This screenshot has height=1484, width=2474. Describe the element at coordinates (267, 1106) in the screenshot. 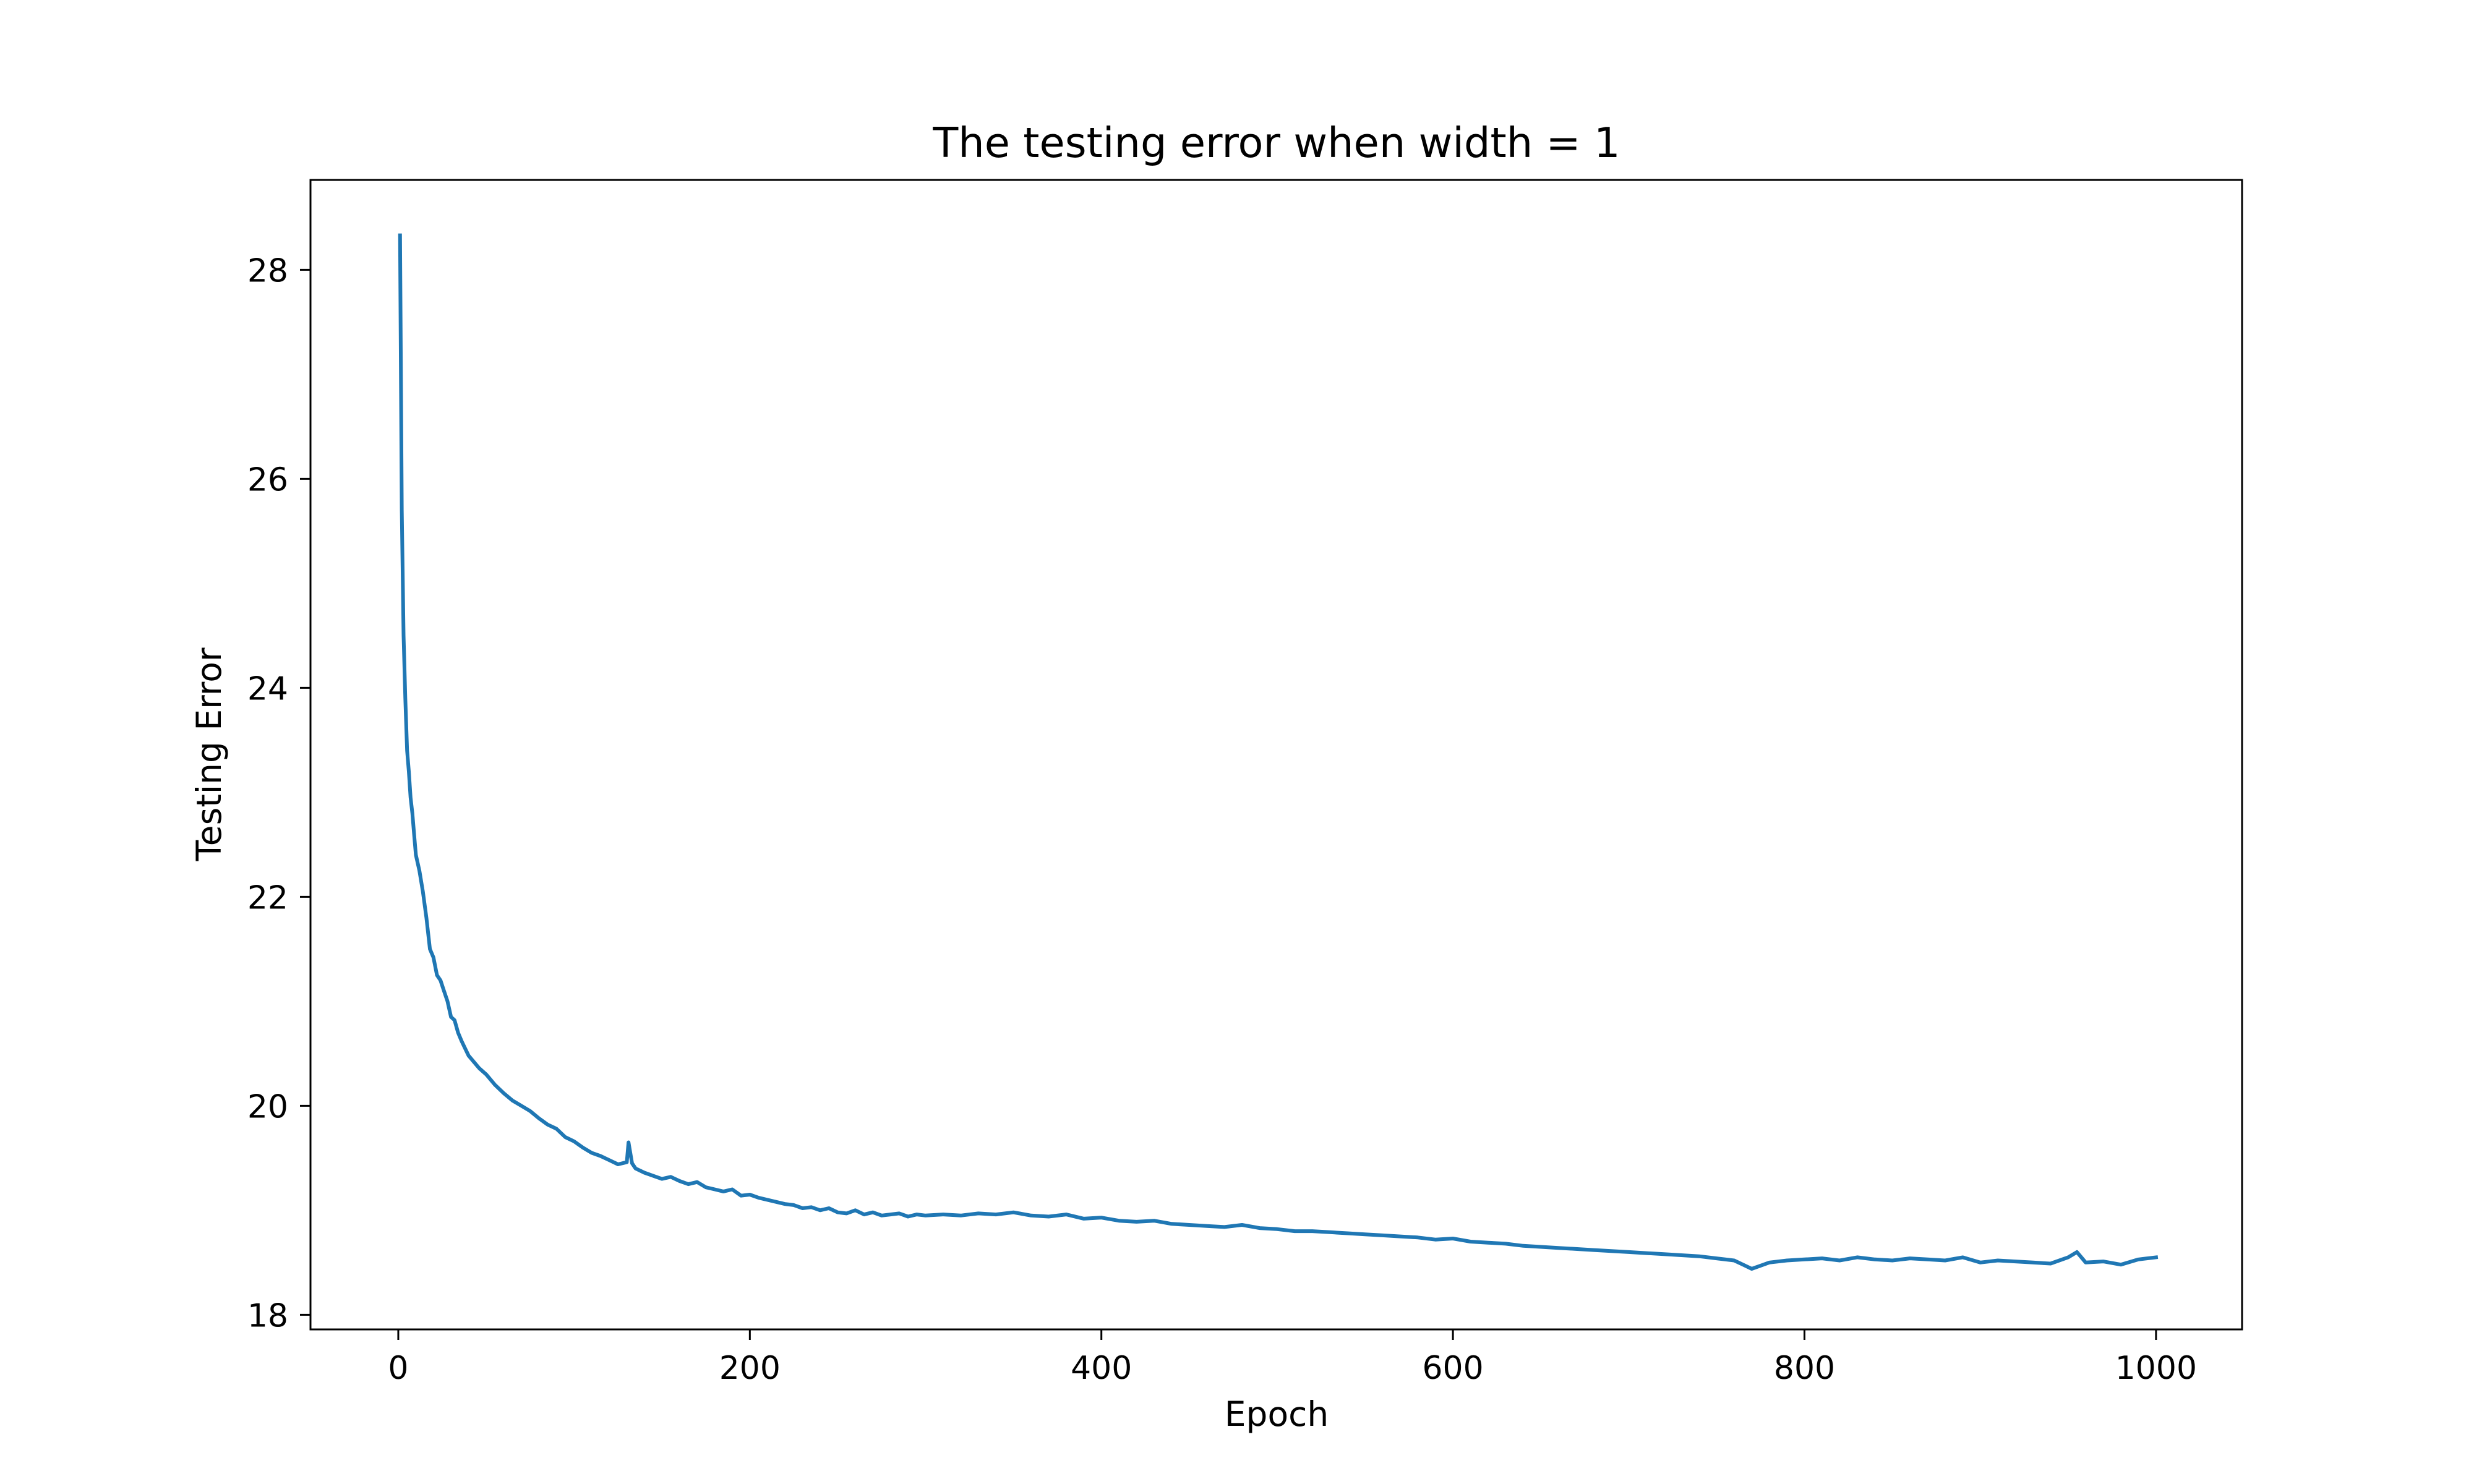

I see `y-tick-label: 20` at that location.